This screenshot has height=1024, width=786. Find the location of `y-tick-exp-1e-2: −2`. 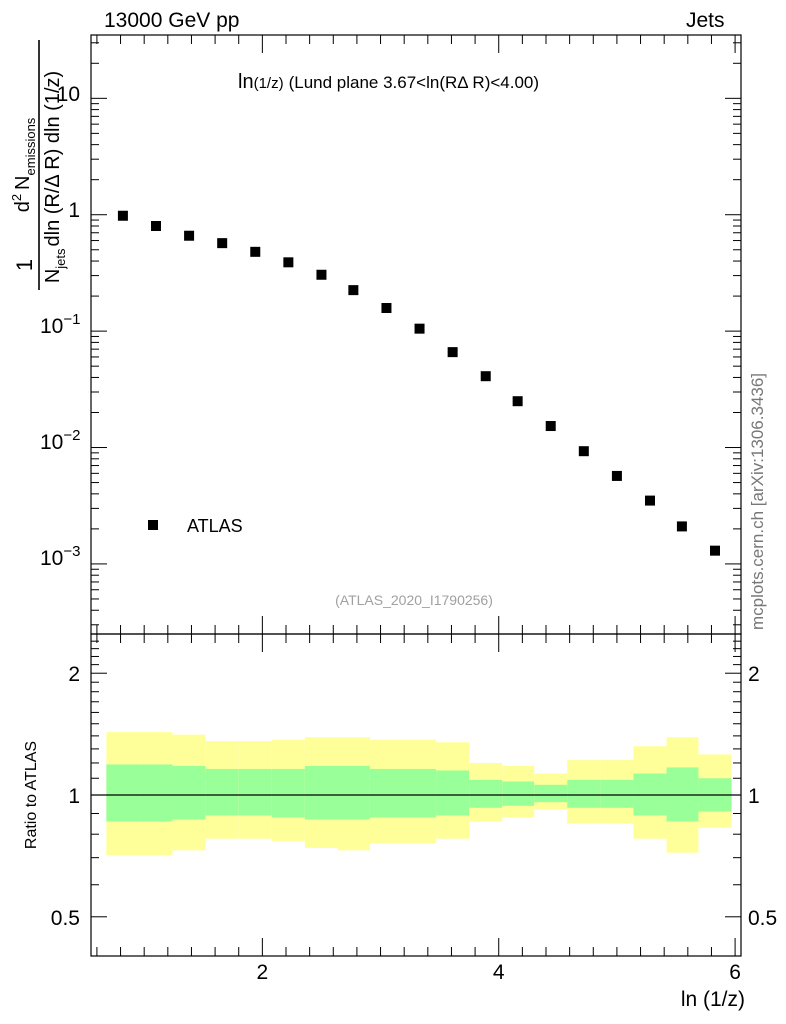

y-tick-exp-1e-2: −2 is located at coordinates (71, 435).